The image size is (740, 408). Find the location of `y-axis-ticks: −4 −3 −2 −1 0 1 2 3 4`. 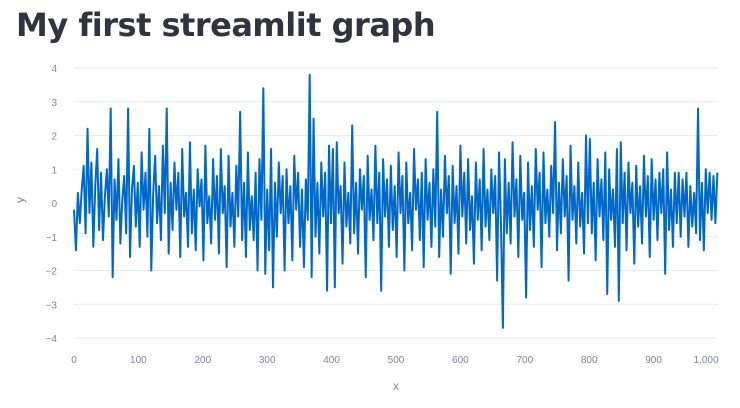

y-axis-ticks: −4 −3 −2 −1 0 1 2 3 4 is located at coordinates (52, 204).